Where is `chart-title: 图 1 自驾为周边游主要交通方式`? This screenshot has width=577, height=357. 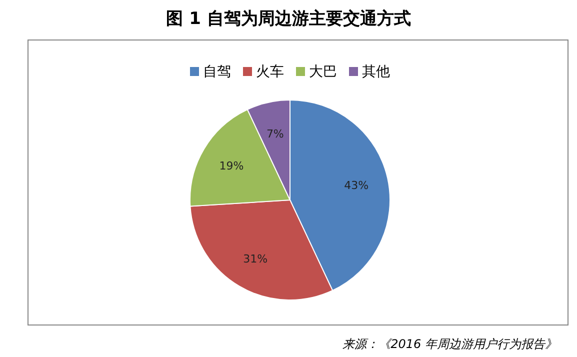
chart-title: 图 1 自驾为周边游主要交通方式 is located at coordinates (288, 19).